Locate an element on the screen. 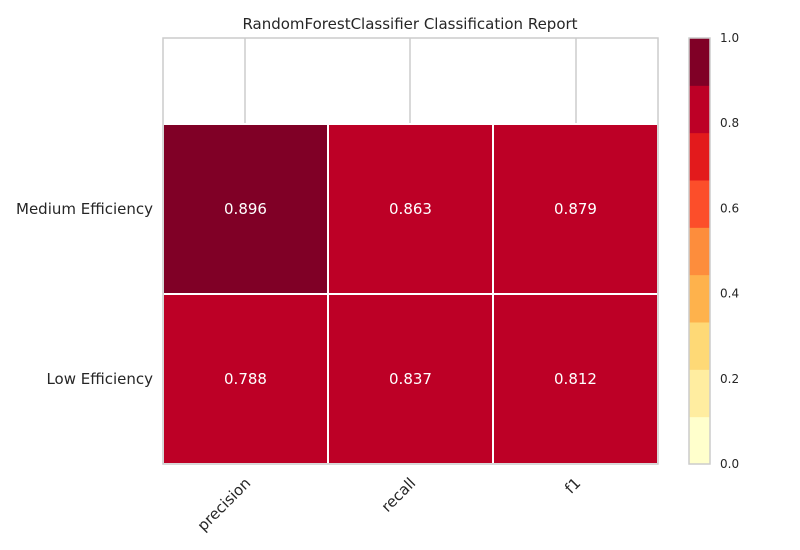 This screenshot has width=800, height=550. colorbar-tick-label: 0.6 is located at coordinates (729, 208).